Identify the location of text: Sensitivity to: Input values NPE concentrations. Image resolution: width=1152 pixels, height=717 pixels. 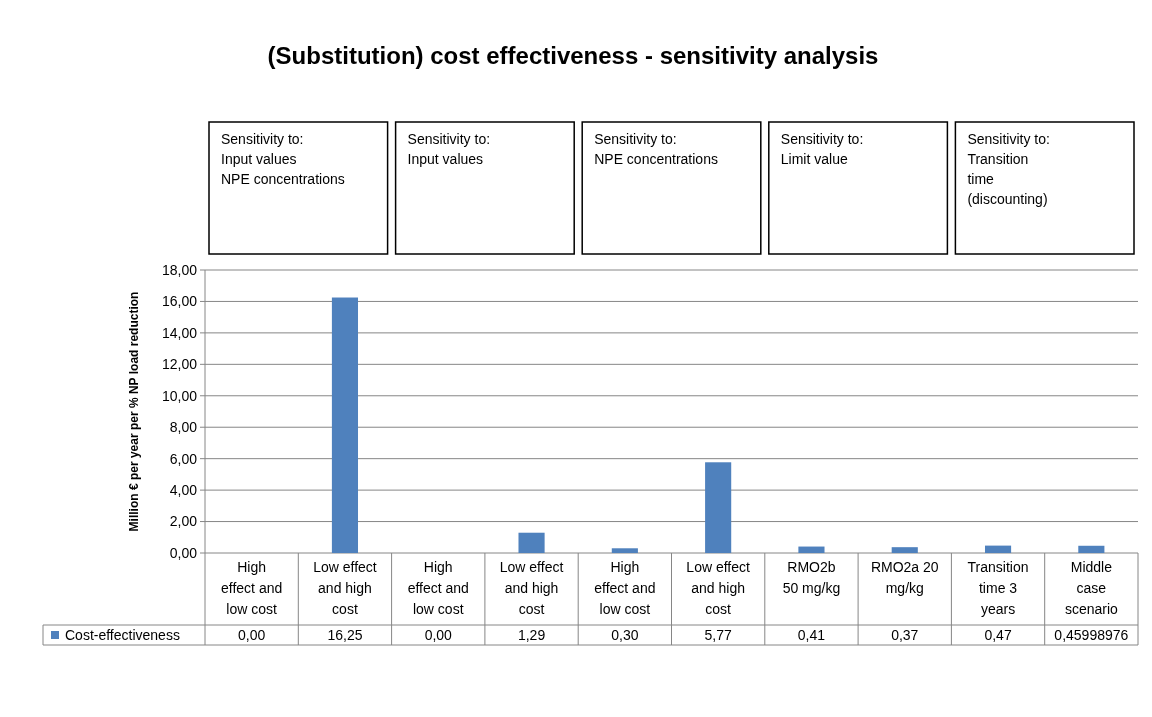
(283, 159).